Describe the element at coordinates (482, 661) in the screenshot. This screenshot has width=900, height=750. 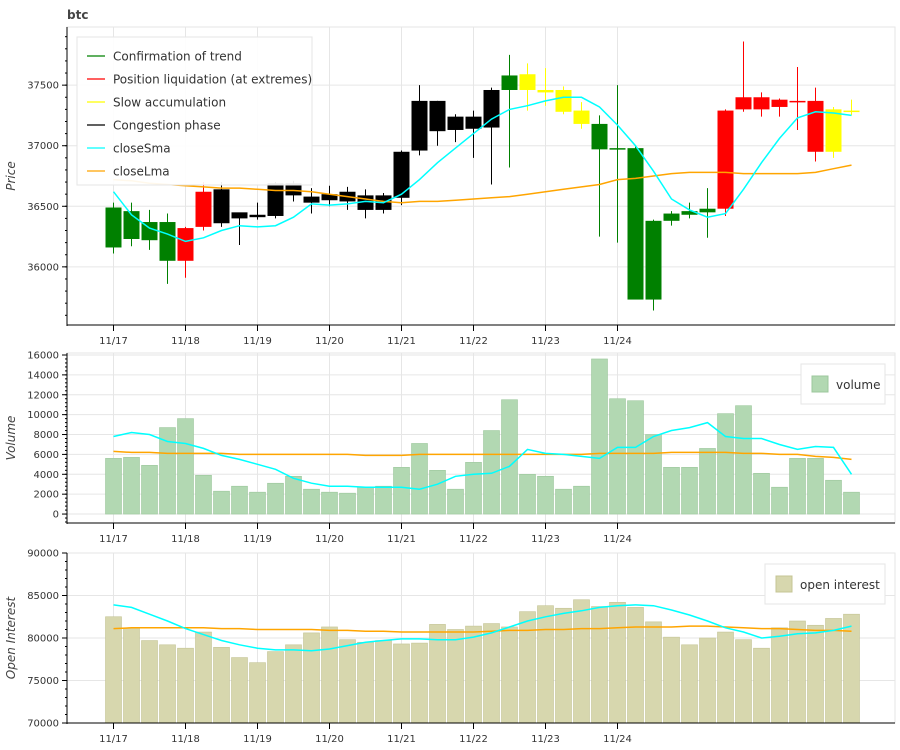
I see `plot-data` at that location.